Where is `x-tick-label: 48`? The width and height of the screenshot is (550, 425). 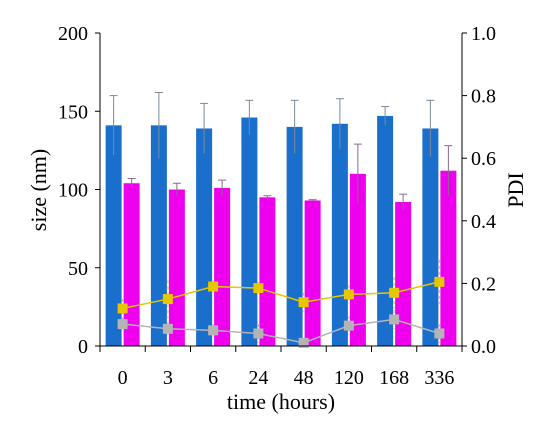 x-tick-label: 48 is located at coordinates (304, 378).